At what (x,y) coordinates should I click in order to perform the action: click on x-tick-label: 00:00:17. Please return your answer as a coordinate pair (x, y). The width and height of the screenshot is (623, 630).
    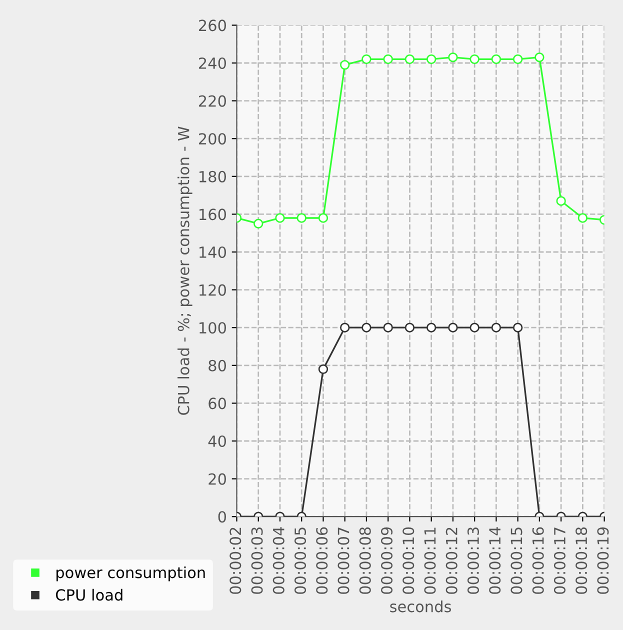
    Looking at the image, I should click on (560, 561).